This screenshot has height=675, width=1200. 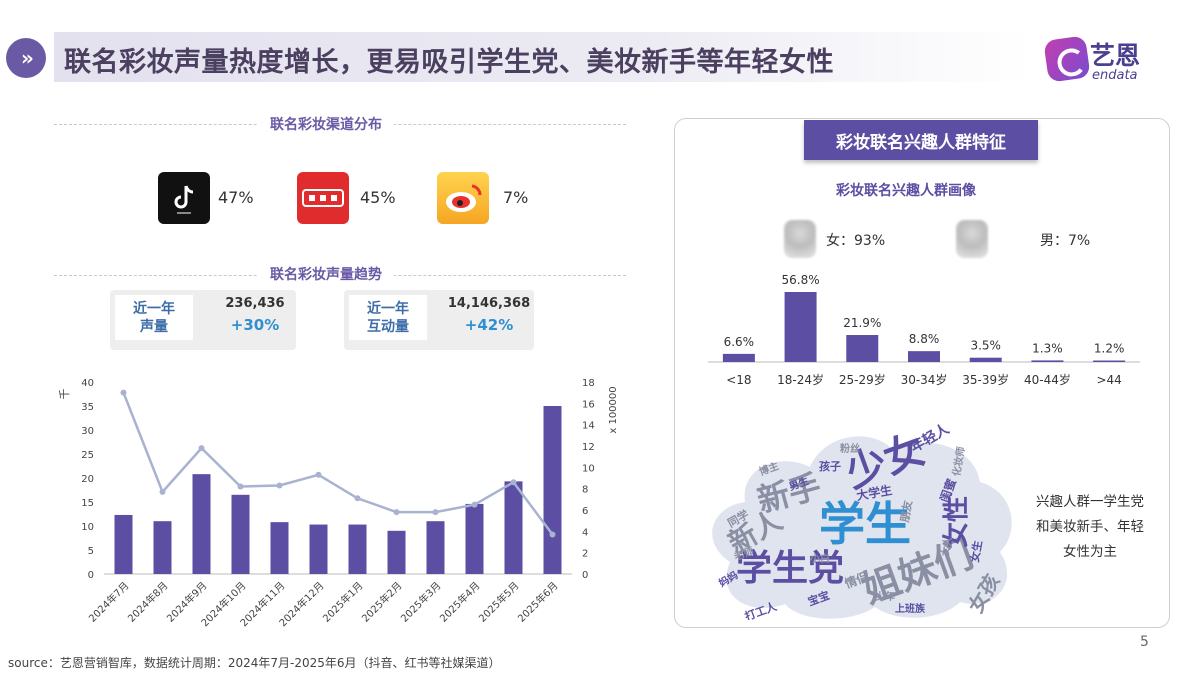 I want to click on female-avatar, so click(x=800, y=239).